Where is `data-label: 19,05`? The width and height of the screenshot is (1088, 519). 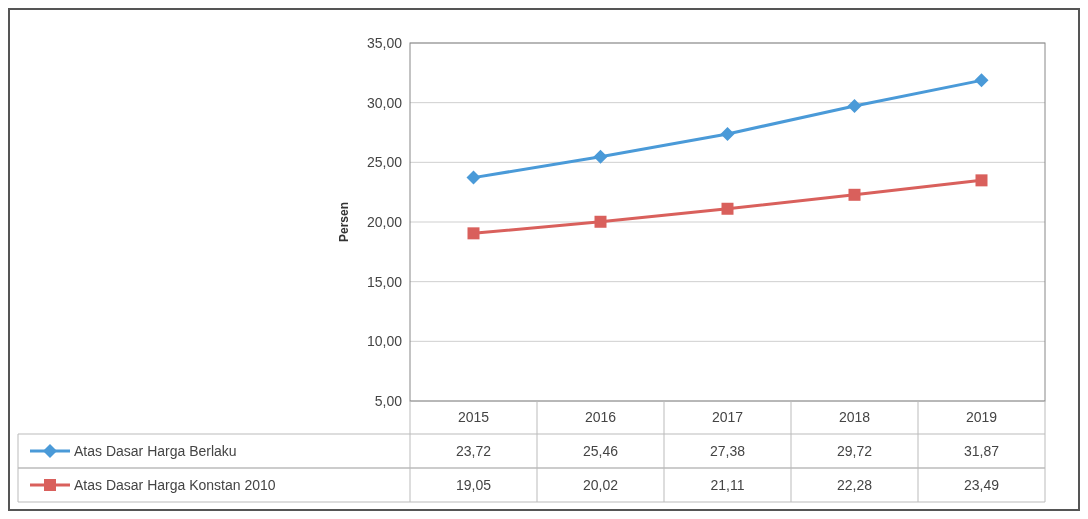 data-label: 19,05 is located at coordinates (473, 484).